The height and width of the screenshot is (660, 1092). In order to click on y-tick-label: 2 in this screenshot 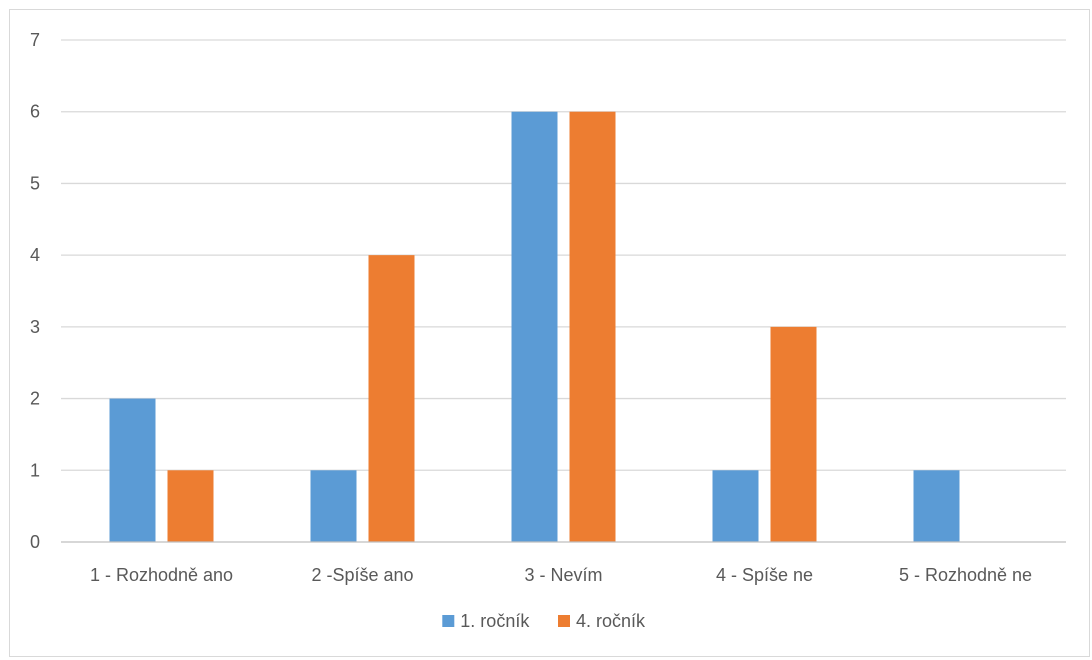, I will do `click(35, 399)`.